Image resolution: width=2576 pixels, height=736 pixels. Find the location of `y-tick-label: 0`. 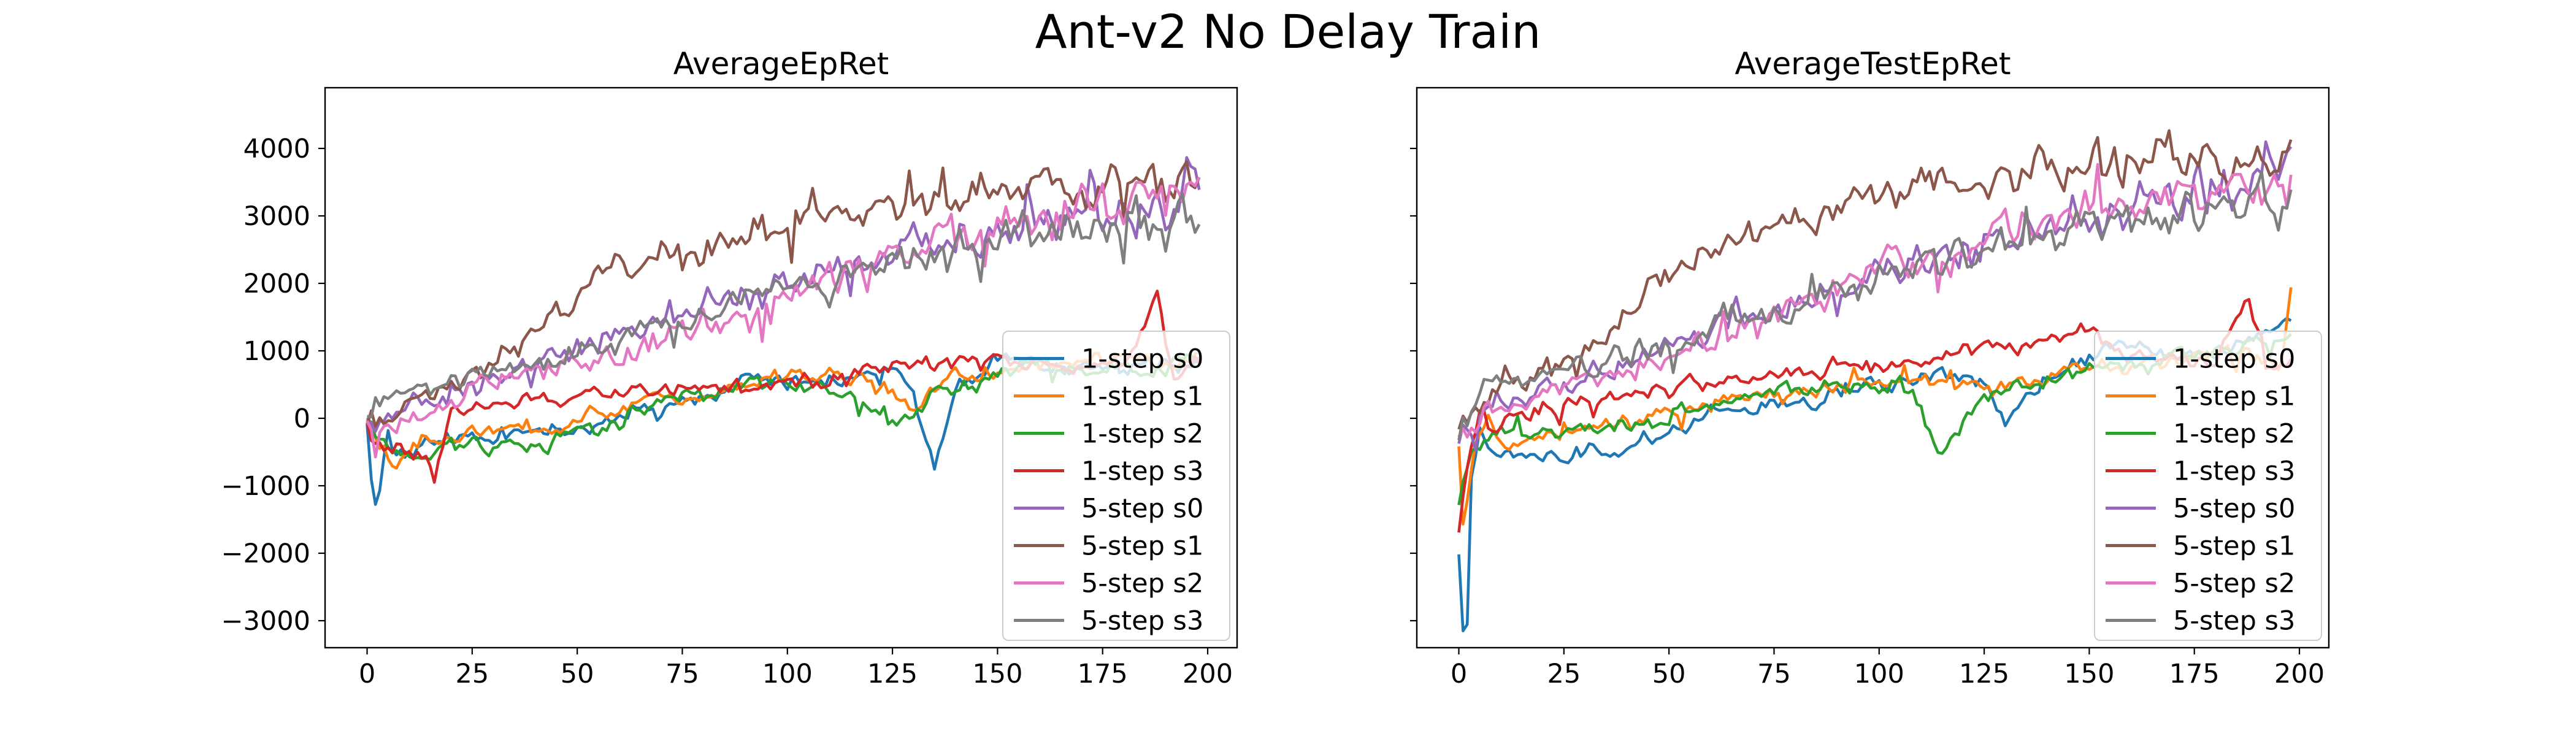

y-tick-label: 0 is located at coordinates (302, 419).